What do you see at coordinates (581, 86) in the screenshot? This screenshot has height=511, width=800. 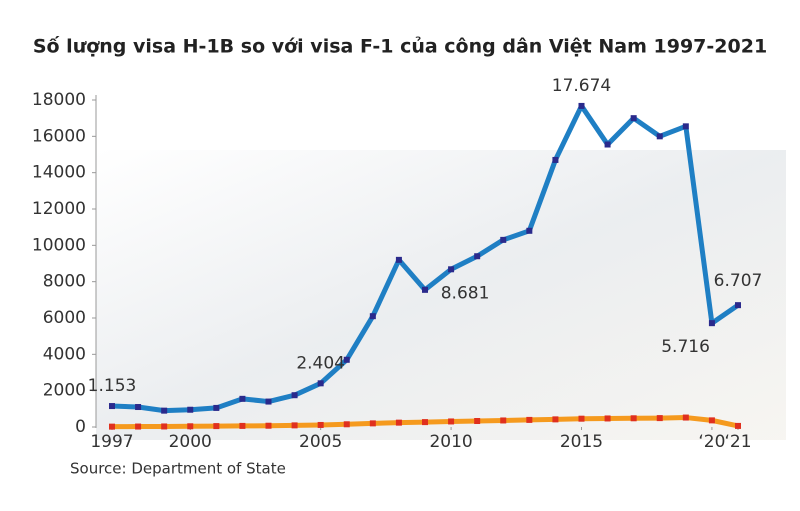 I see `data-label: 17.674` at bounding box center [581, 86].